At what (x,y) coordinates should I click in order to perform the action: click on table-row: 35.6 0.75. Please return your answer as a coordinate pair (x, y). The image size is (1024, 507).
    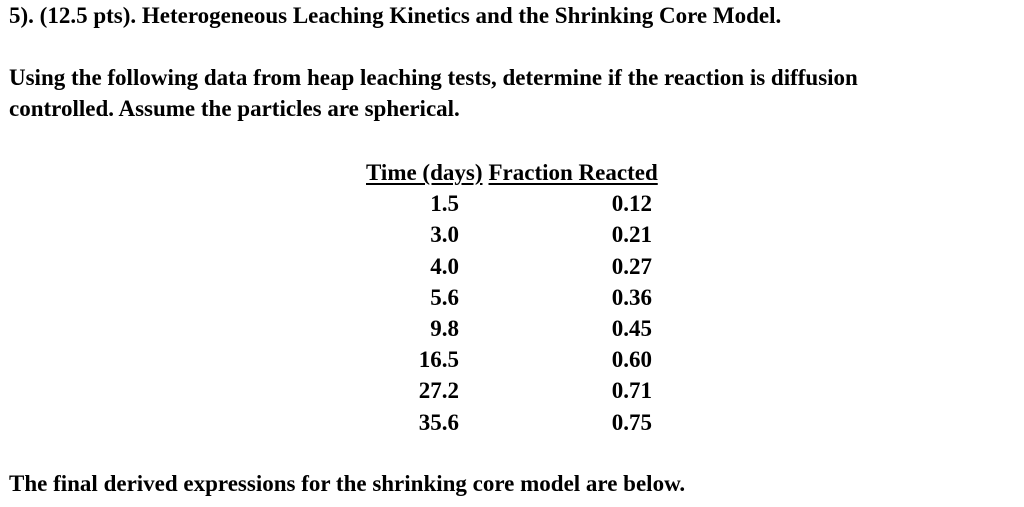
    Looking at the image, I should click on (512, 422).